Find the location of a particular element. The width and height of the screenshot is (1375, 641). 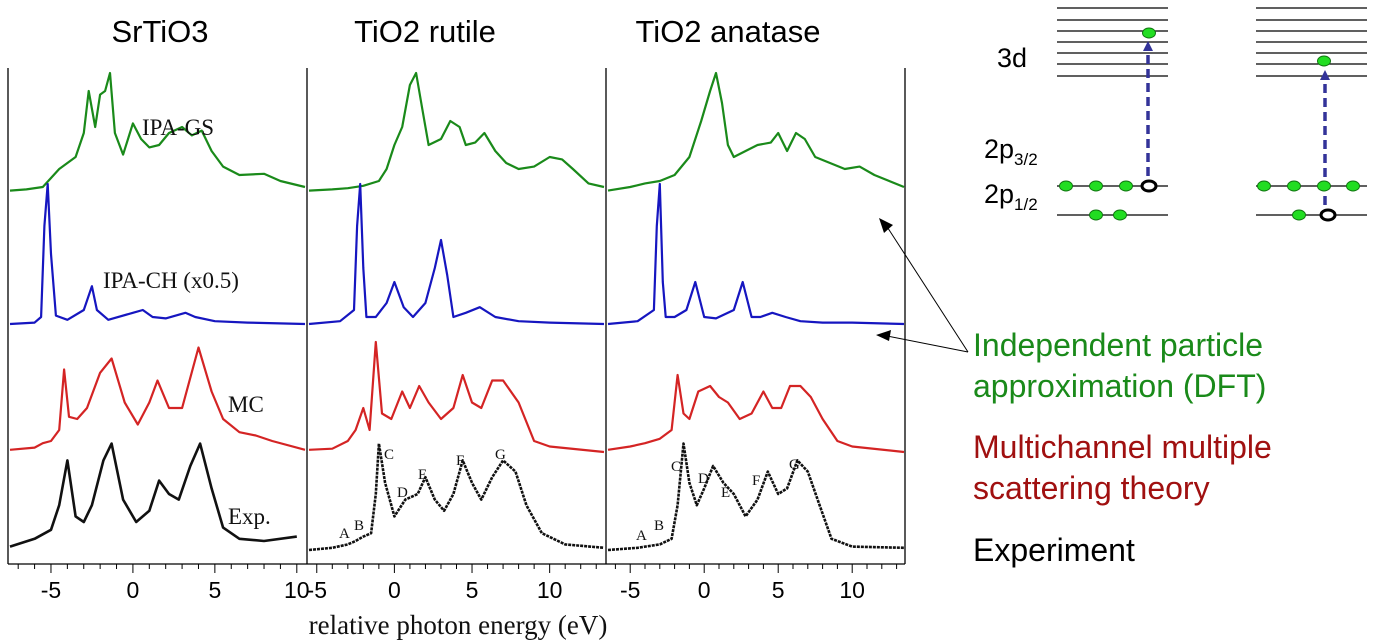

level-label-2p32: 2p3/2 is located at coordinates (1011, 151).